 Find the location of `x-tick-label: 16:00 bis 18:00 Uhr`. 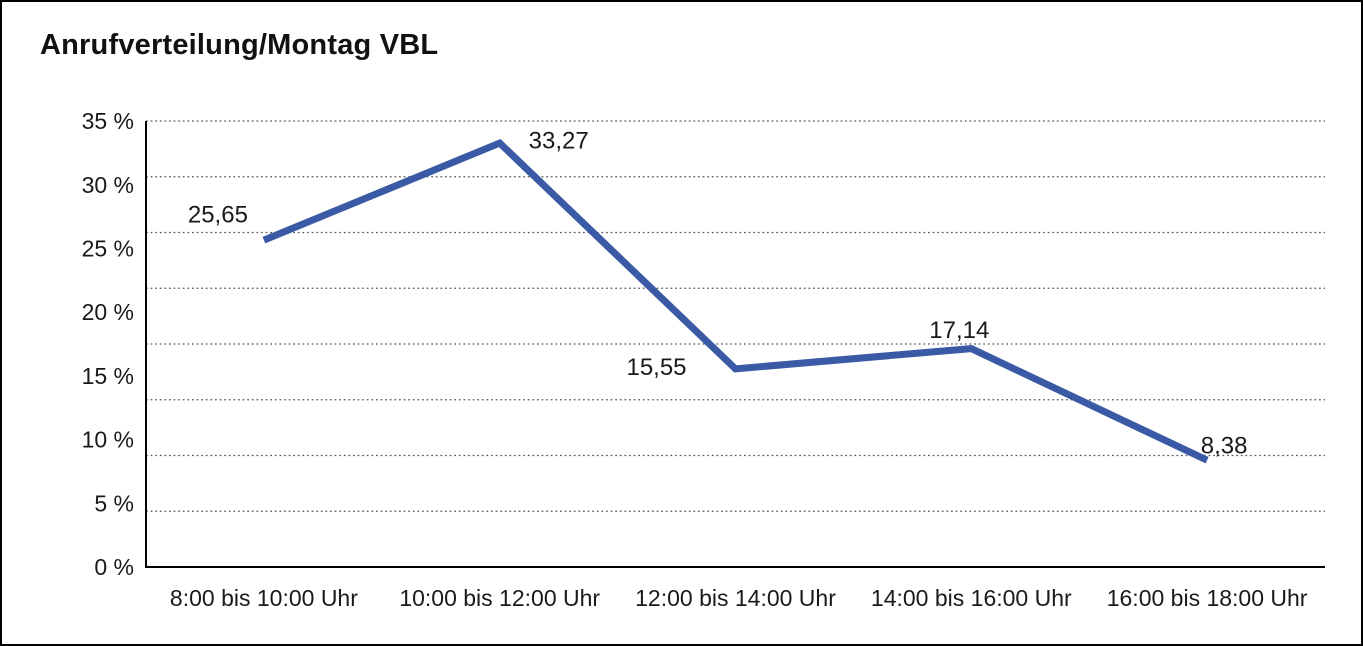

x-tick-label: 16:00 bis 18:00 Uhr is located at coordinates (1207, 598).